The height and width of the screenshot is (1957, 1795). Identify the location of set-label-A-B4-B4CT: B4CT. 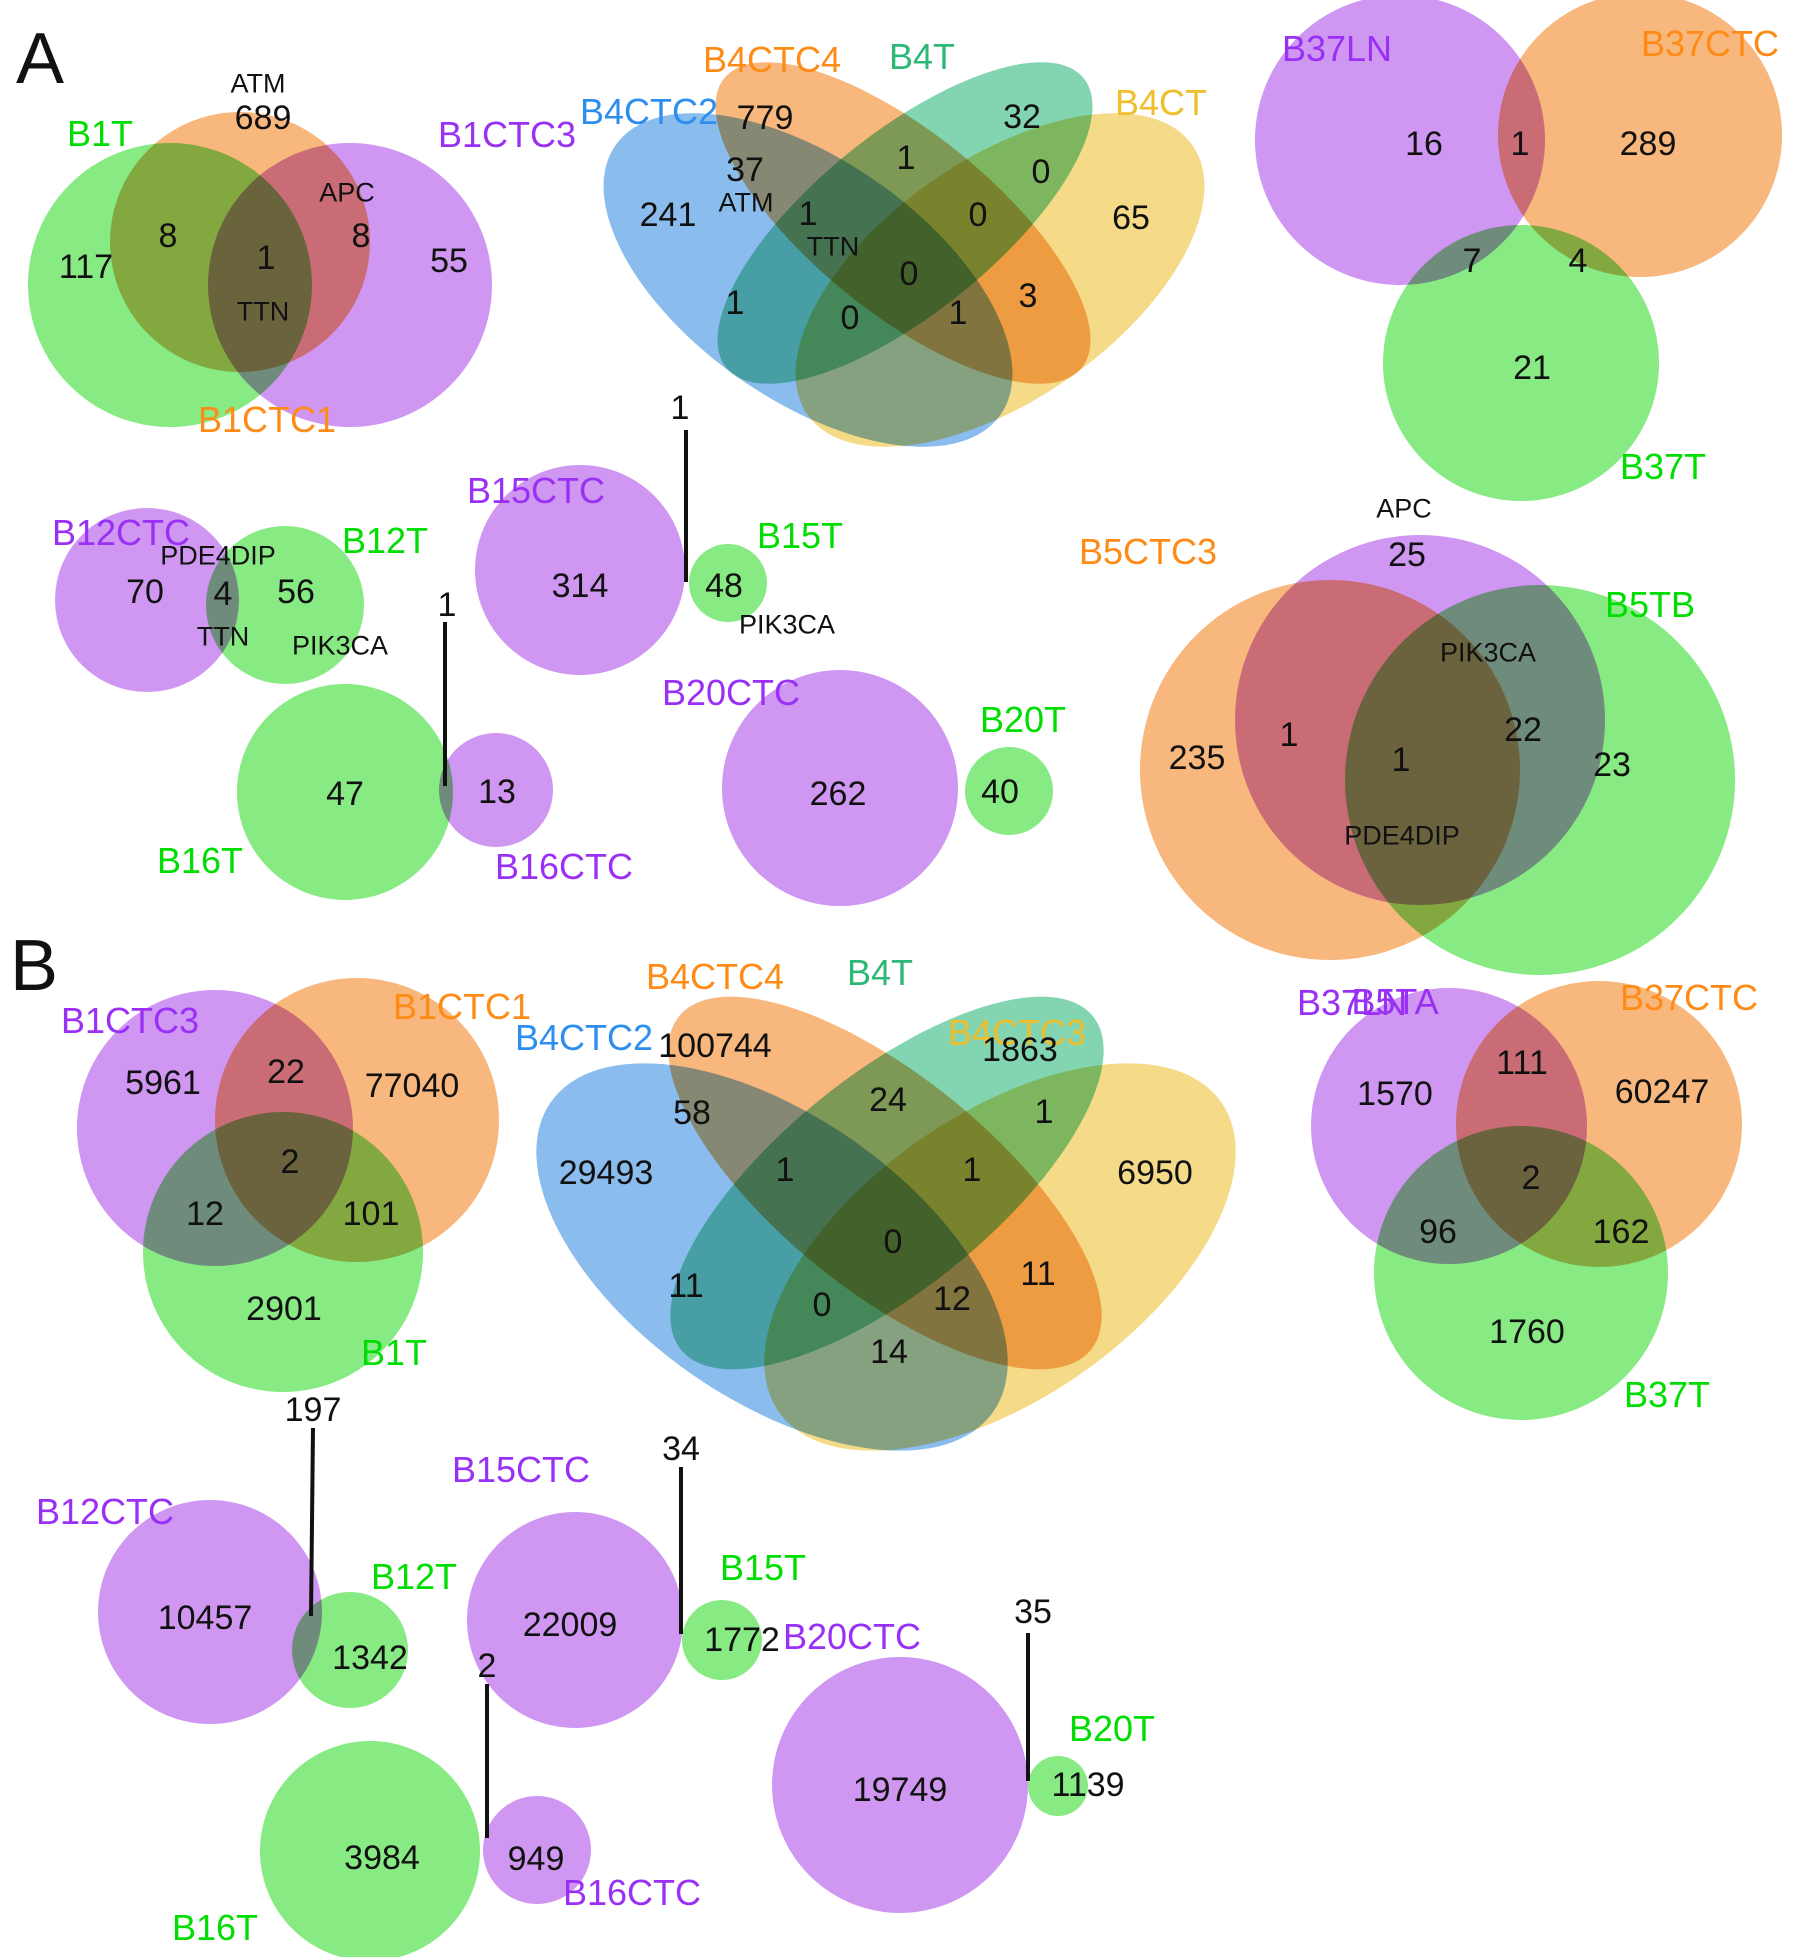
(1161, 102).